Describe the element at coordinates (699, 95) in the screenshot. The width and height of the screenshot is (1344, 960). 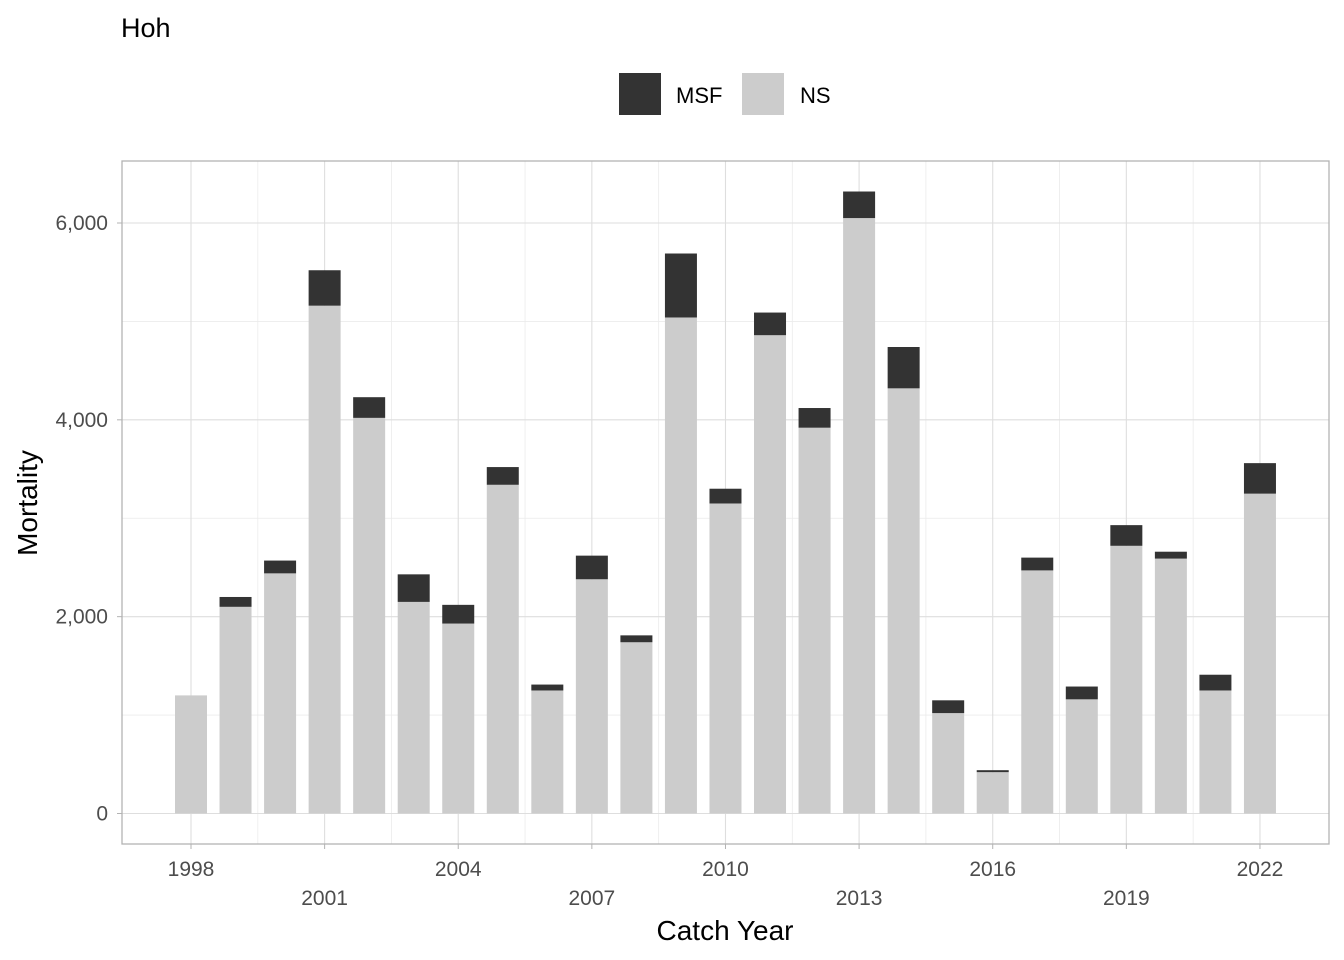
I see `legend-label-msf: MSF` at that location.